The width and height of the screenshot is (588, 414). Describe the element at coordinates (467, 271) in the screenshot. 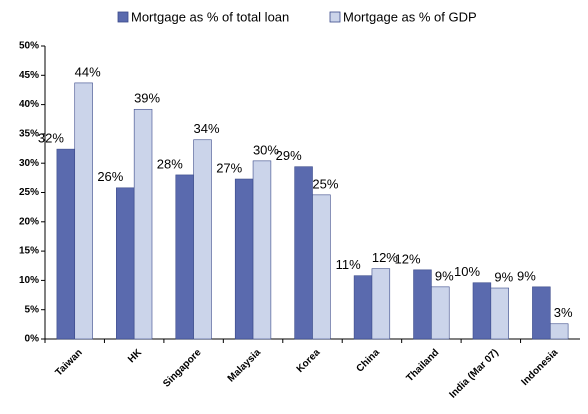

I see `data-label: 10%` at that location.